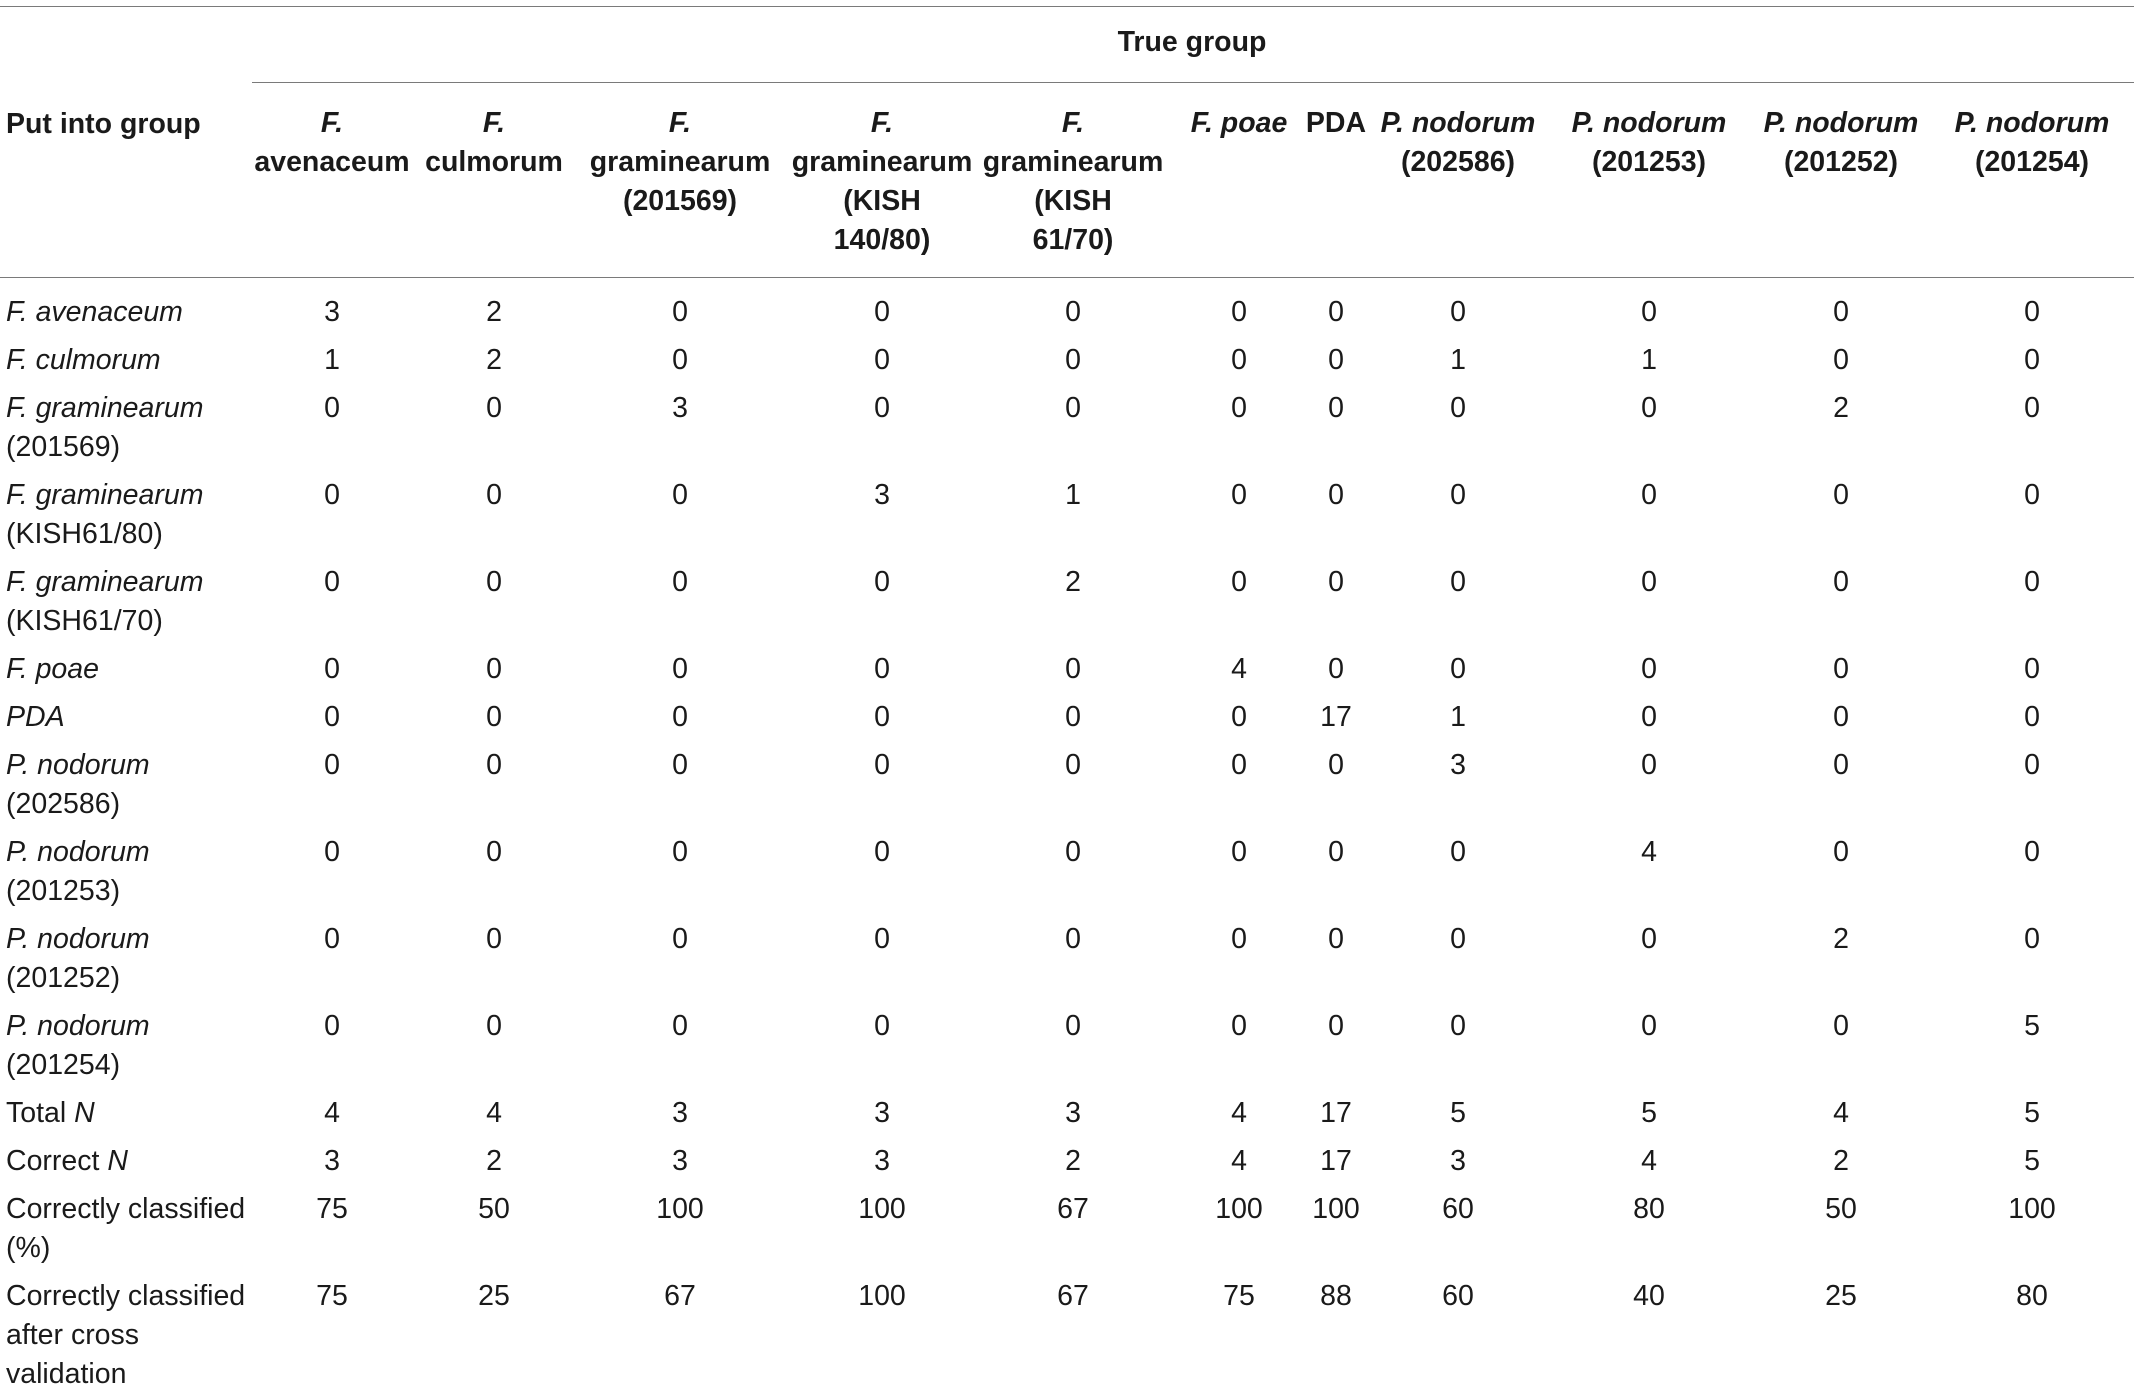  I want to click on true-group-rule, so click(1193, 82).